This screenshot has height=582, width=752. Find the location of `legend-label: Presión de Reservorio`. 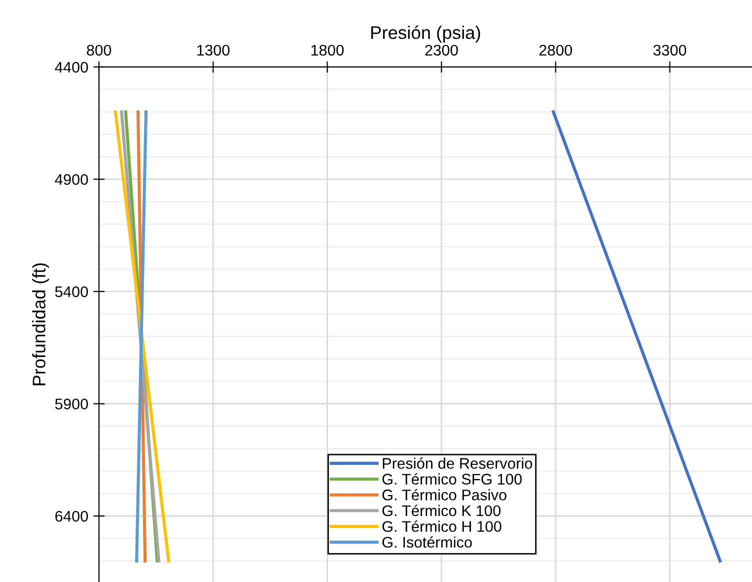

legend-label: Presión de Reservorio is located at coordinates (457, 463).